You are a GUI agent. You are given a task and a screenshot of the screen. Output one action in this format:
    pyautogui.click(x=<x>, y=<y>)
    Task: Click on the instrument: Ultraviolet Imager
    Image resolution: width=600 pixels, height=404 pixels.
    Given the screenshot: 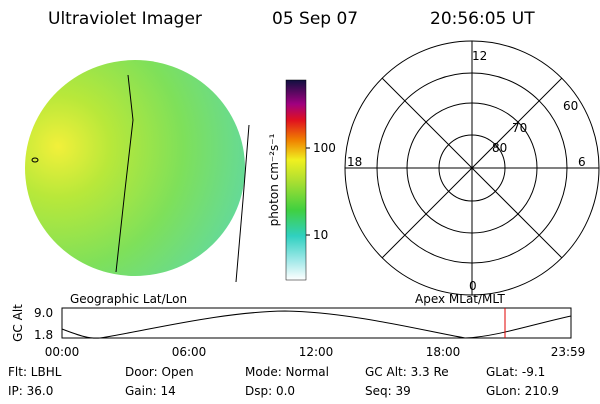 What is the action you would take?
    pyautogui.click(x=125, y=19)
    